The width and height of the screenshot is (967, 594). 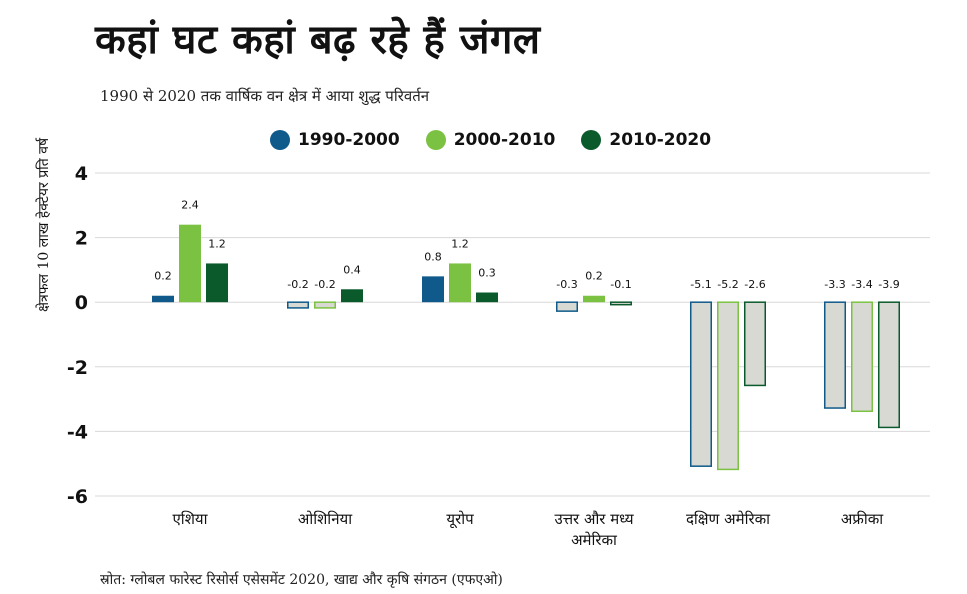 I want to click on data-label: -0.1, so click(x=620, y=284).